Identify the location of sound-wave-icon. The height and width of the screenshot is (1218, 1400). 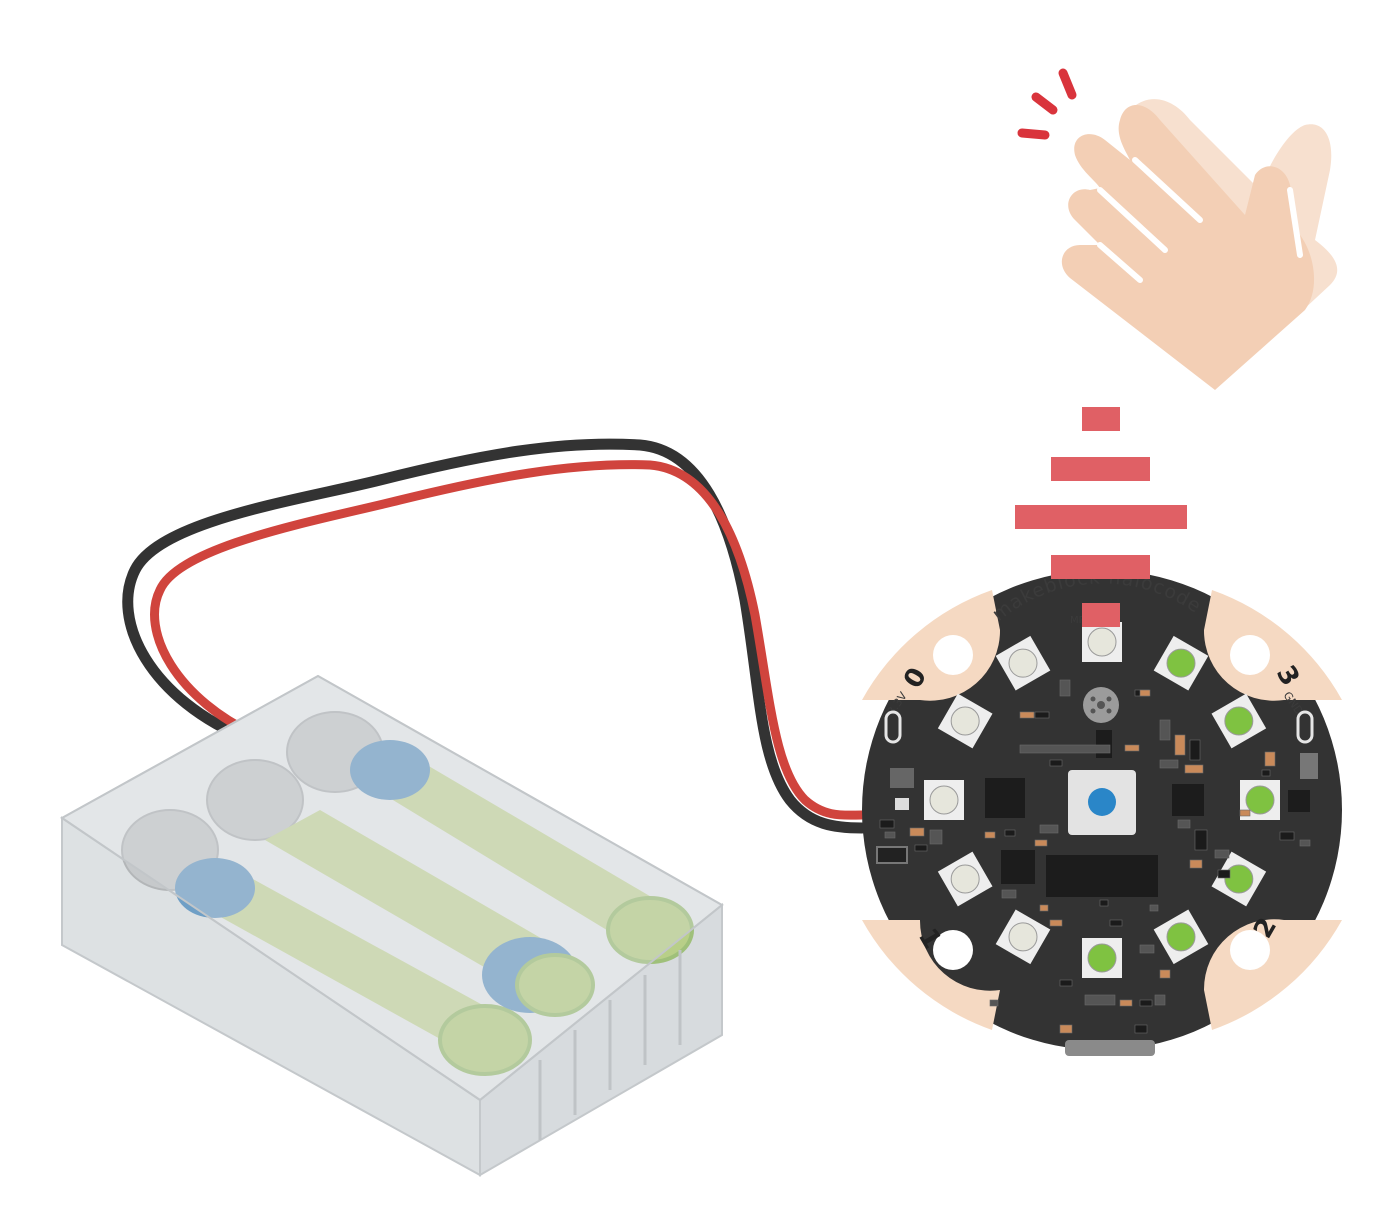
(1101, 517).